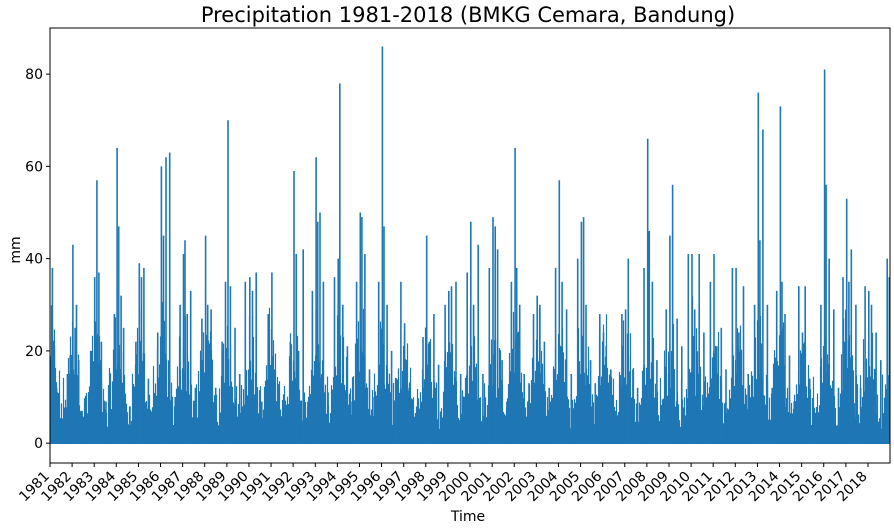  What do you see at coordinates (16, 249) in the screenshot?
I see `y-axis-label: mm` at bounding box center [16, 249].